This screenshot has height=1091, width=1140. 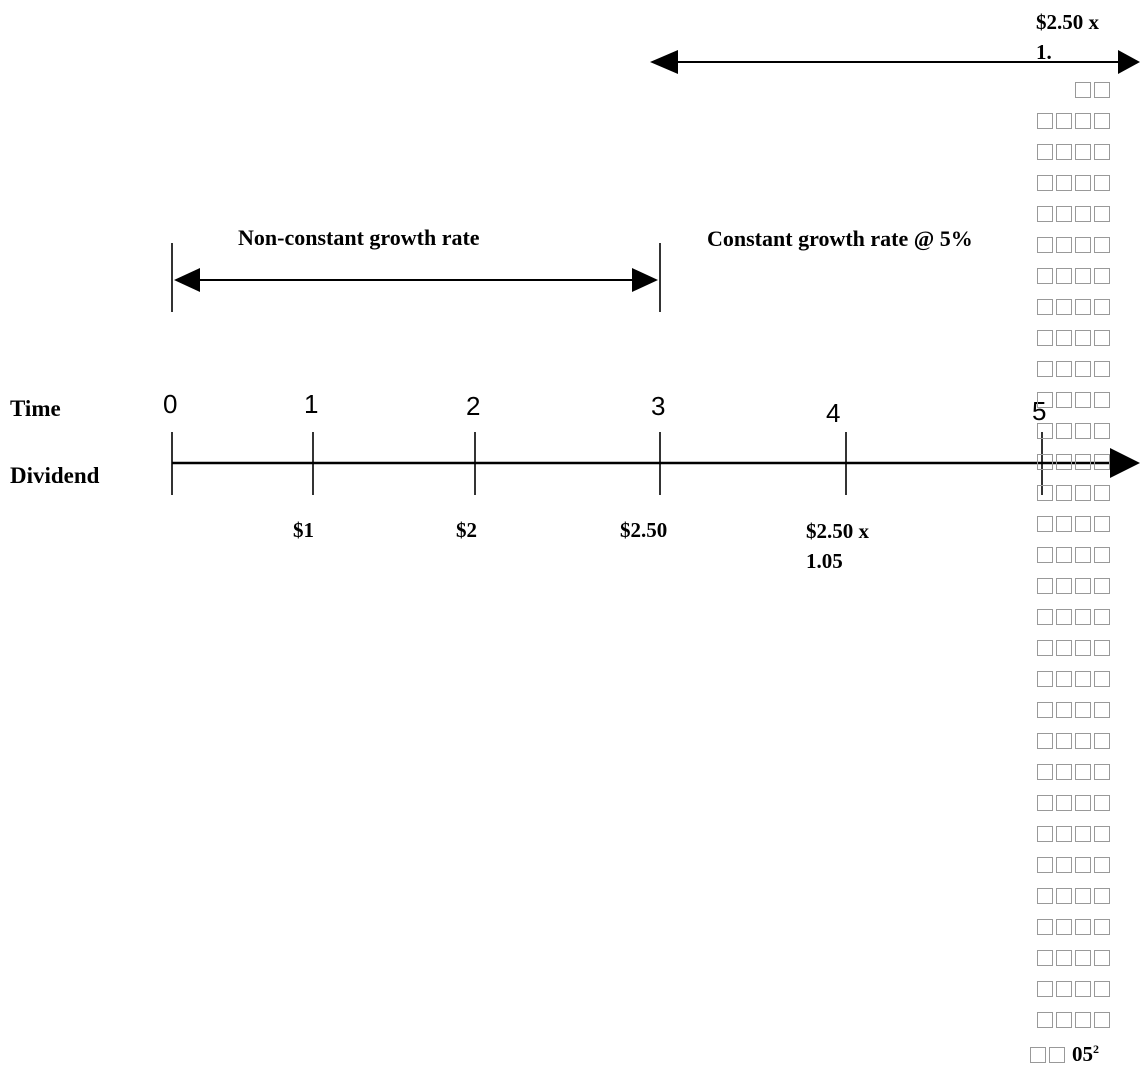 What do you see at coordinates (466, 530) in the screenshot?
I see `dividend-value-2: $2` at bounding box center [466, 530].